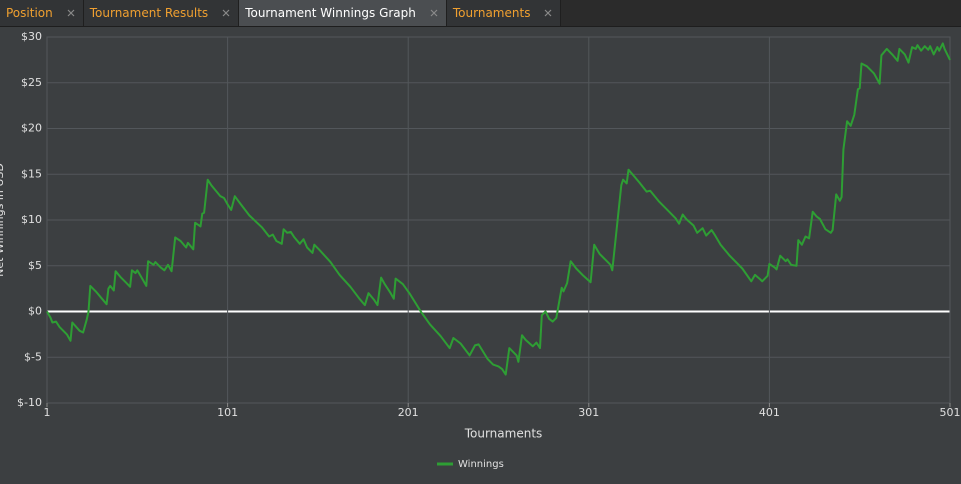  I want to click on y-tick-label: $5, so click(35, 265).